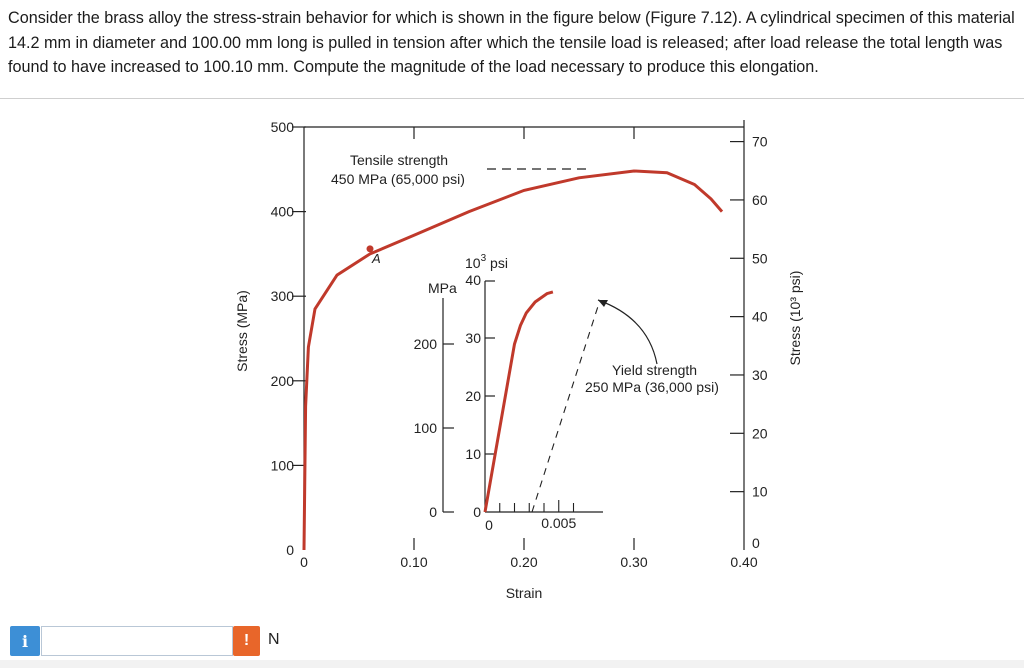 This screenshot has height=668, width=1024. What do you see at coordinates (489, 525) in the screenshot?
I see `inset-x-tick-label-0: 0` at bounding box center [489, 525].